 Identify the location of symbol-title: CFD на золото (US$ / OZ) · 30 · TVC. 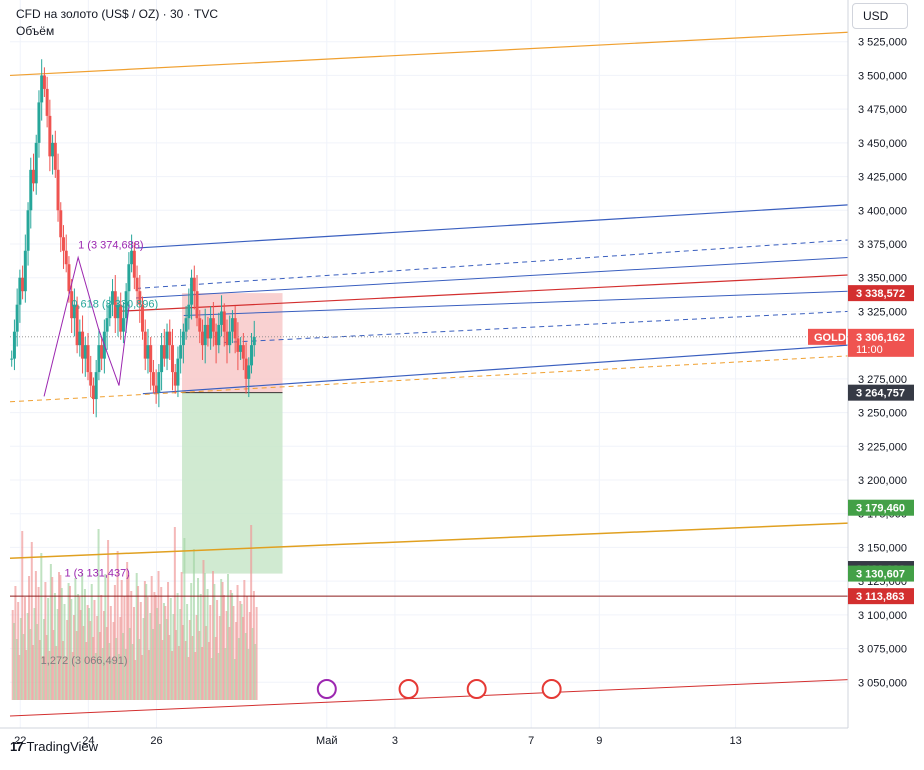
(117, 14).